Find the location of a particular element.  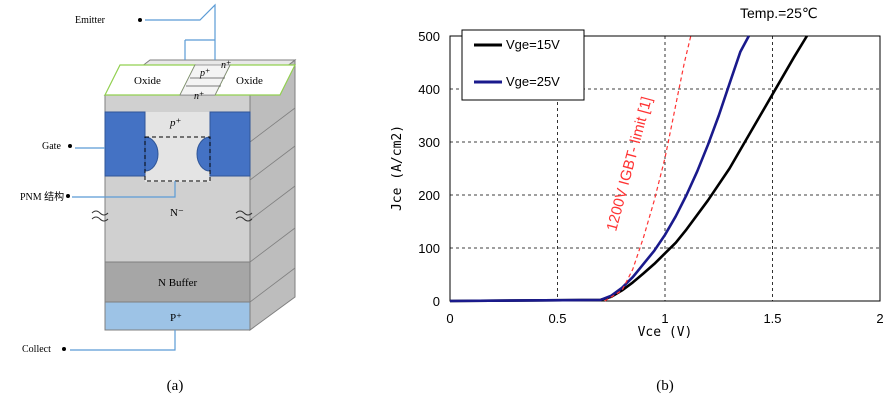

pnm-bulge-right is located at coordinates (203, 154).